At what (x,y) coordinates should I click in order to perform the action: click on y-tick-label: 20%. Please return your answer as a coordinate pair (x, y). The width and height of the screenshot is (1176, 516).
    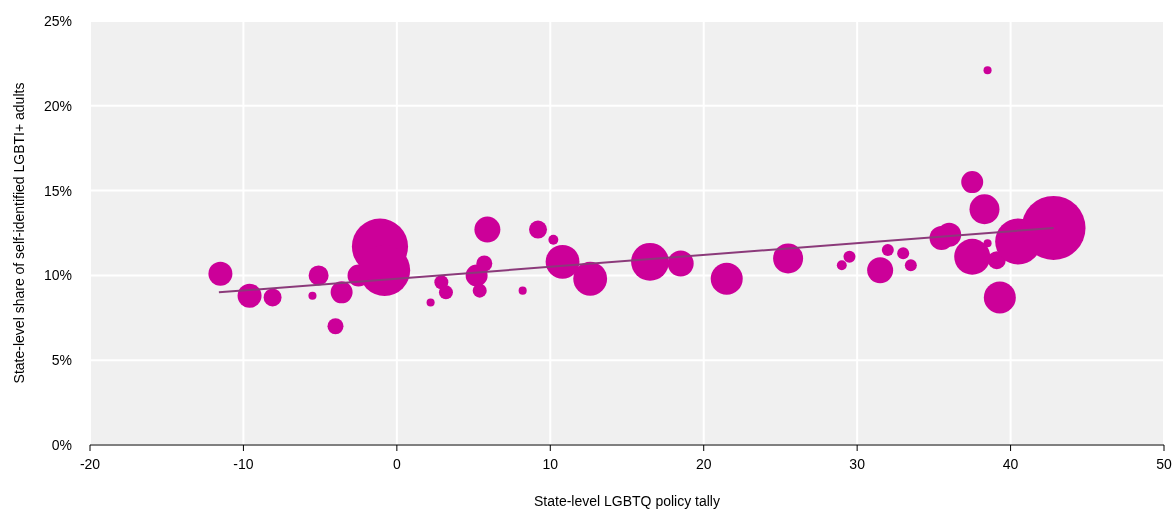
    Looking at the image, I should click on (57, 105).